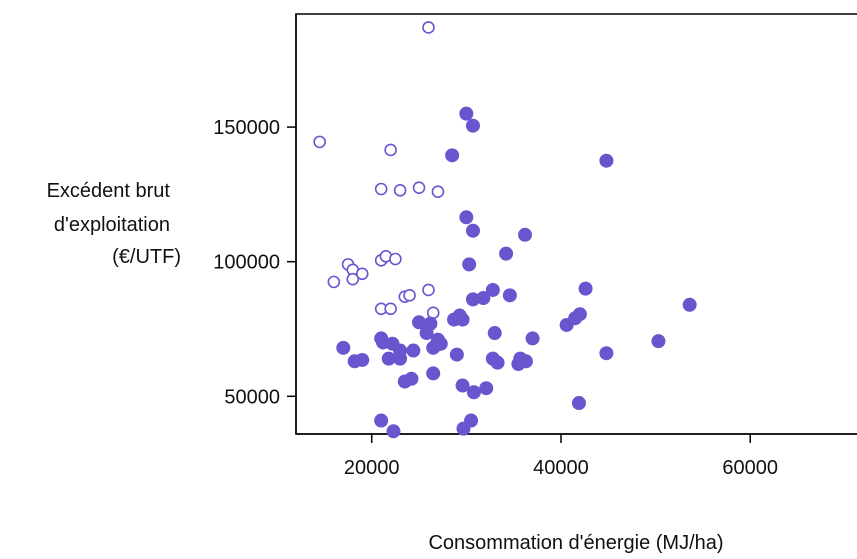  What do you see at coordinates (111, 225) in the screenshot?
I see `y-axis-label-line-2: d'exploitation` at bounding box center [111, 225].